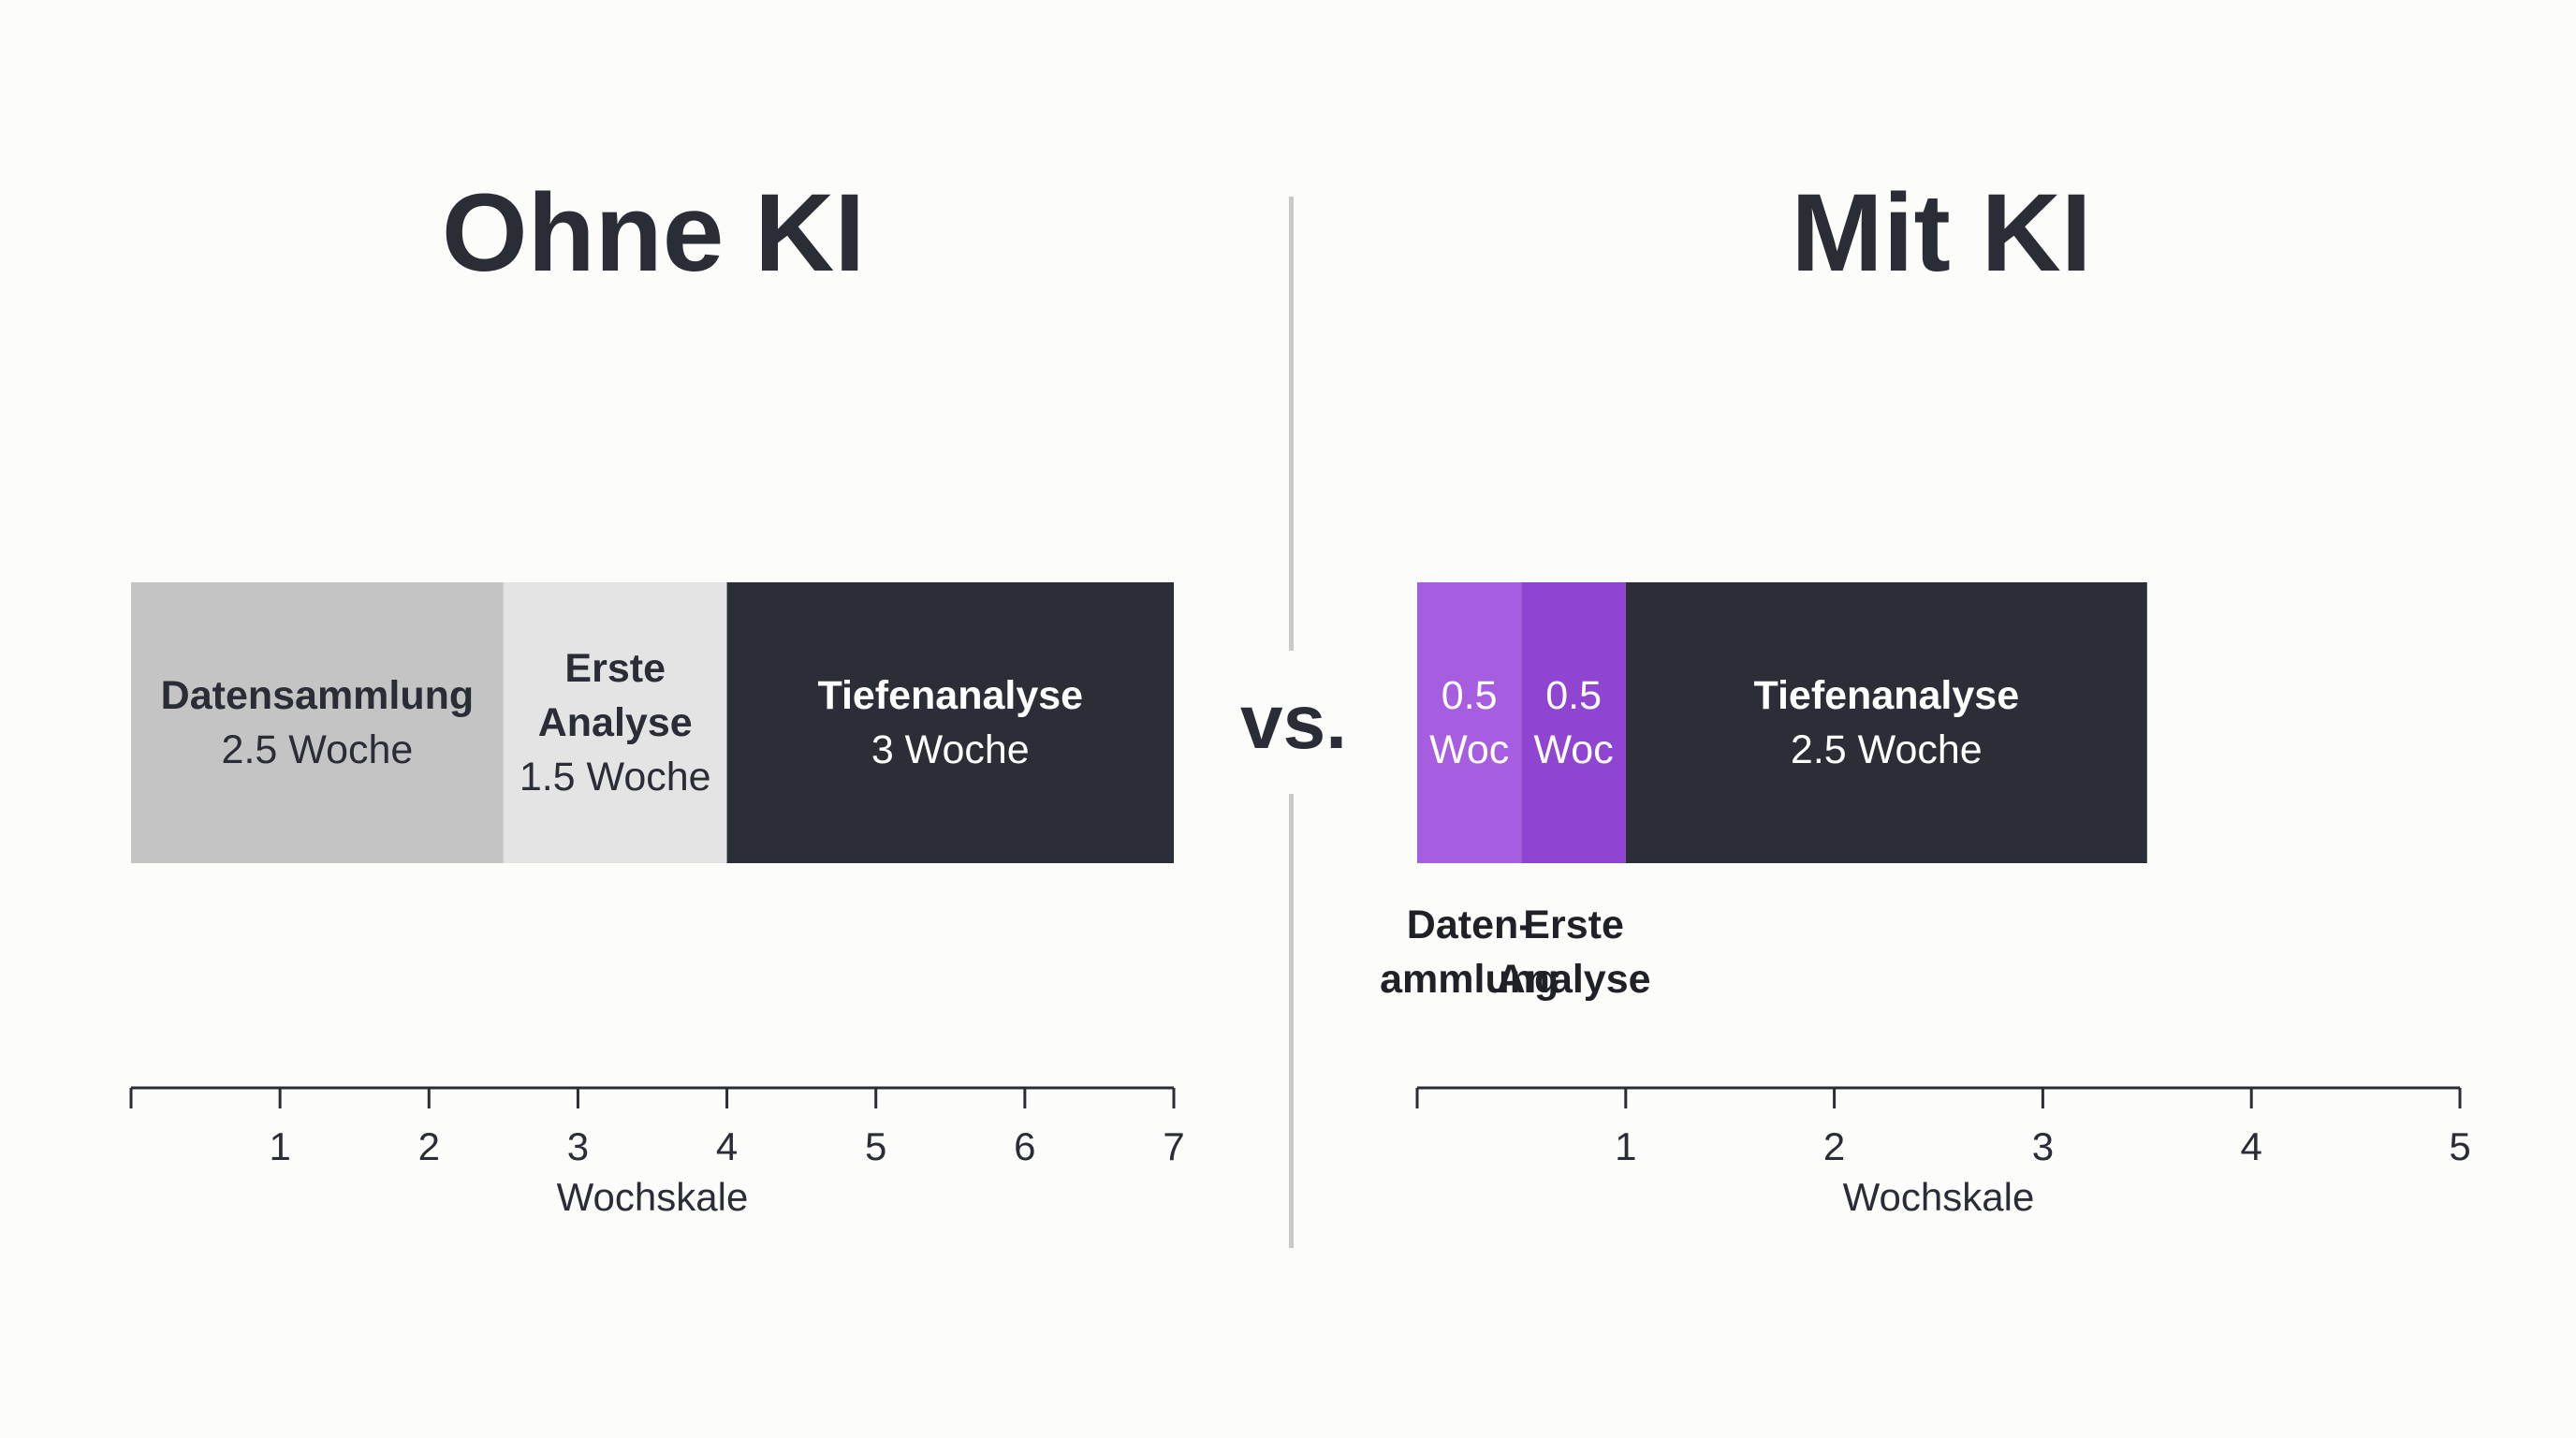 Image resolution: width=2576 pixels, height=1438 pixels. Describe the element at coordinates (1292, 424) in the screenshot. I see `divider-line-top` at that location.